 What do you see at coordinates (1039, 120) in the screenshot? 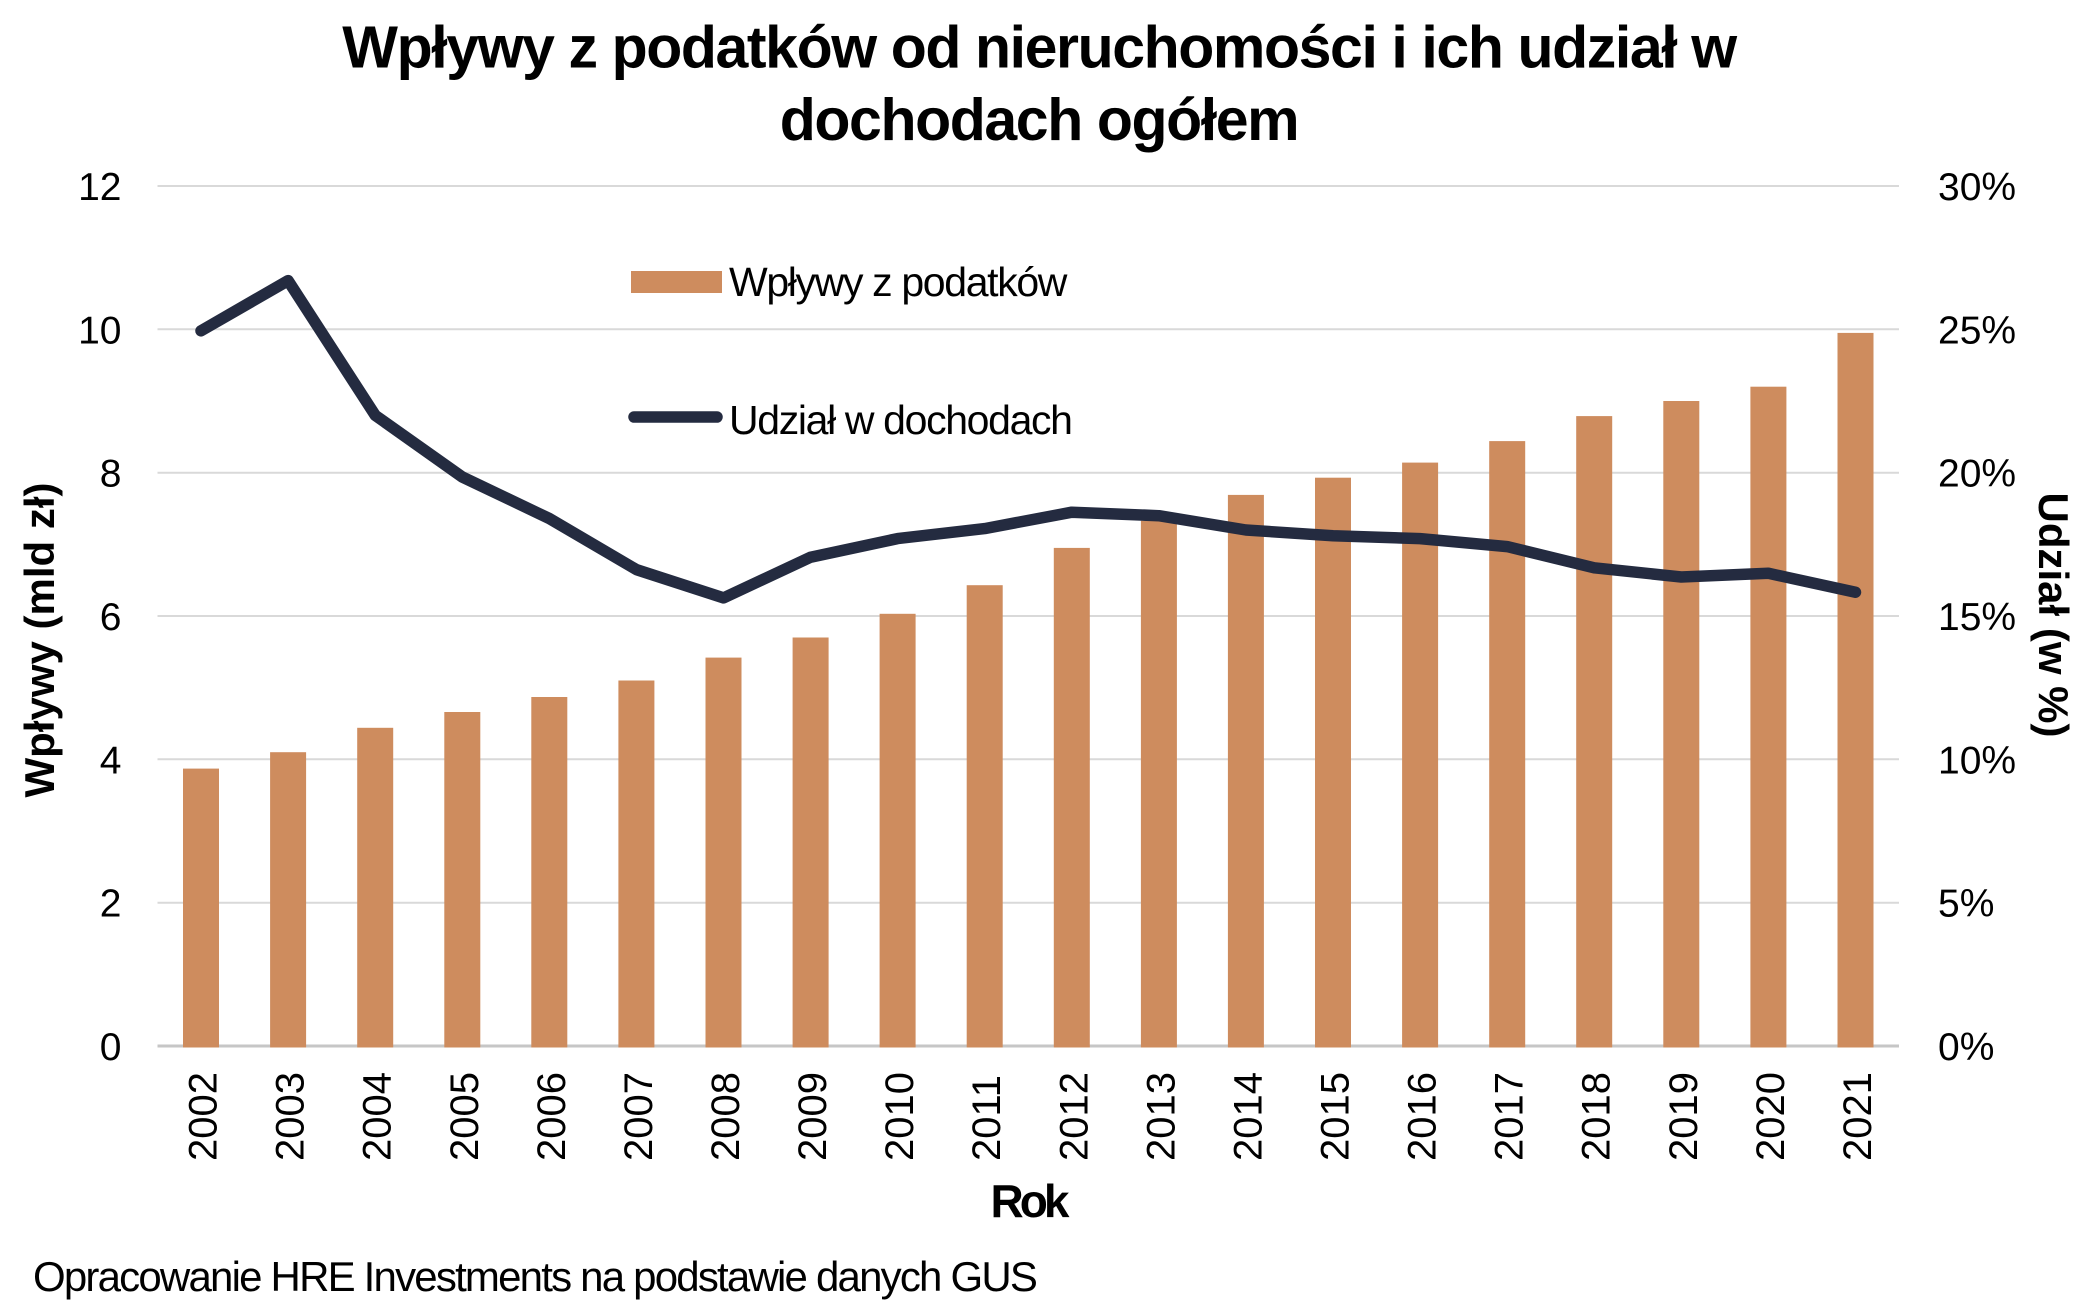
I see `svg-text: dochodach ogółem` at bounding box center [1039, 120].